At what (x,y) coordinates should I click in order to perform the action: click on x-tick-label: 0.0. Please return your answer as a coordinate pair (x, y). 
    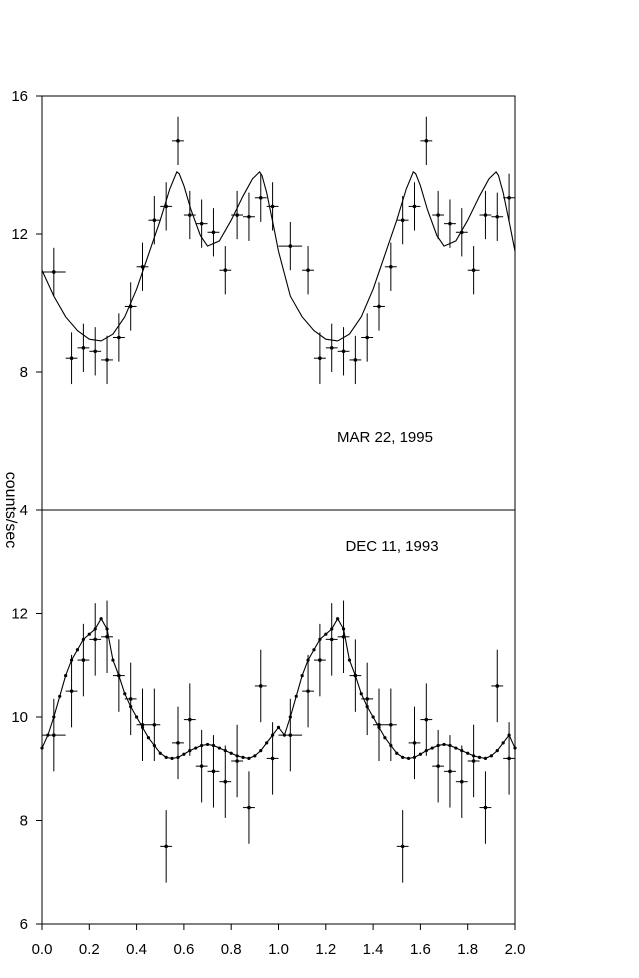
    Looking at the image, I should click on (42, 949).